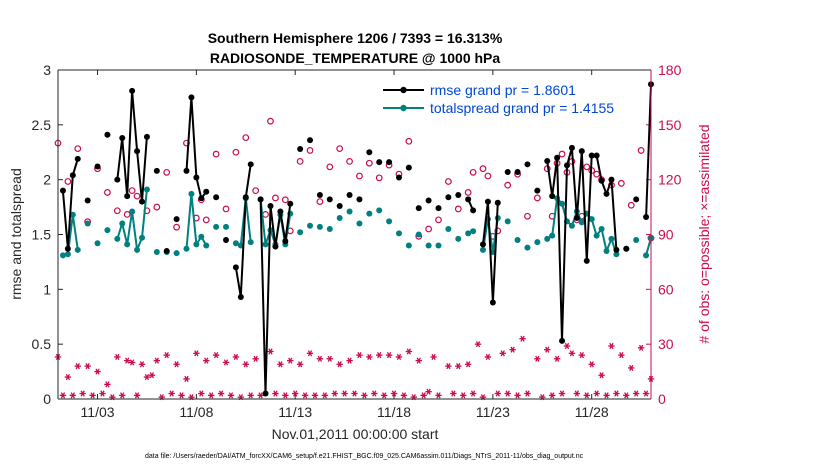  I want to click on x-tick-label-4: 11/23, so click(493, 412).